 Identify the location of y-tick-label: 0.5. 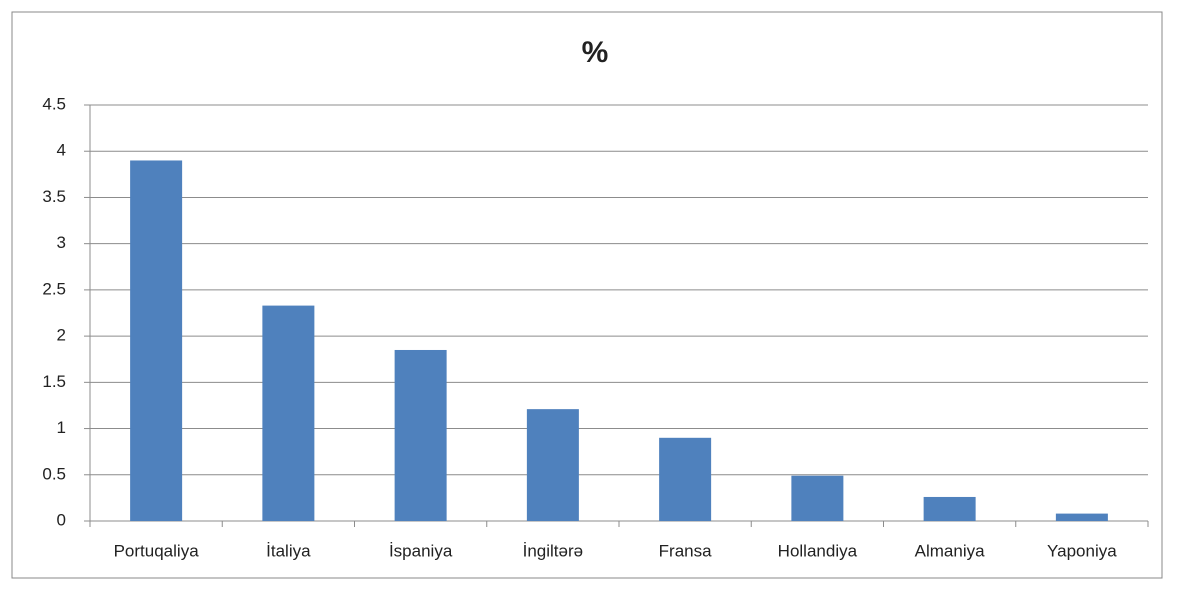
(54, 473).